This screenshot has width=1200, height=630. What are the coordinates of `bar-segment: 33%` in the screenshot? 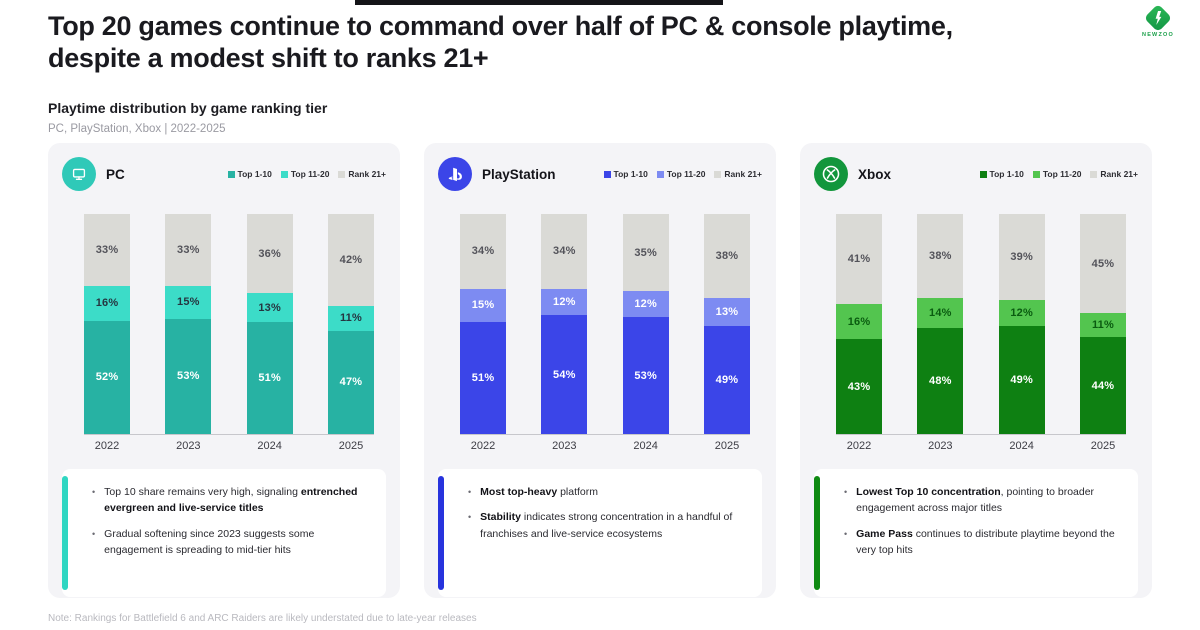 It's located at (188, 250).